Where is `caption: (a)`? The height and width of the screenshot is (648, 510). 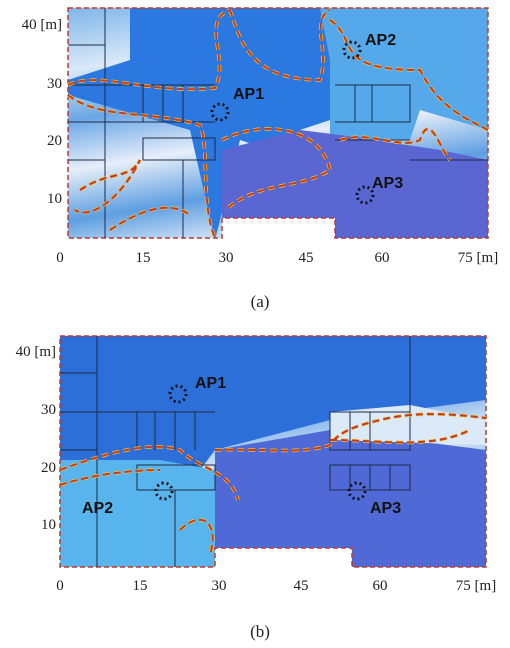
caption: (a) is located at coordinates (260, 301).